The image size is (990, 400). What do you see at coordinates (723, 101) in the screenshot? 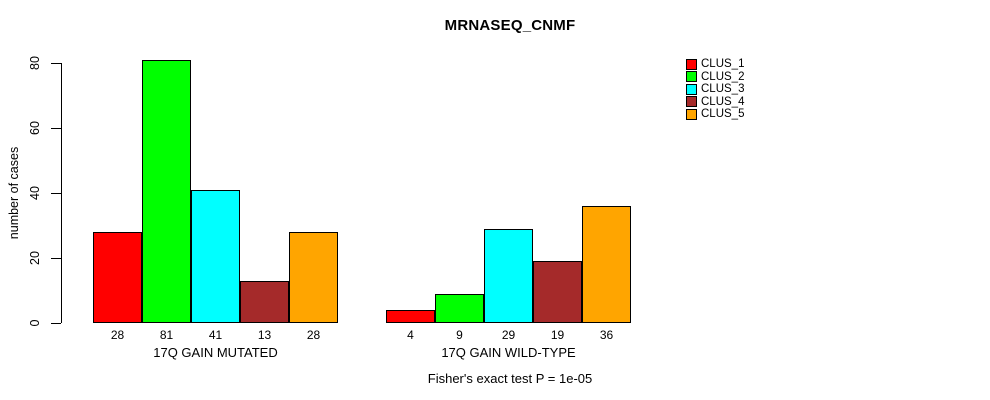
I see `legend-label: CLUS_4` at bounding box center [723, 101].